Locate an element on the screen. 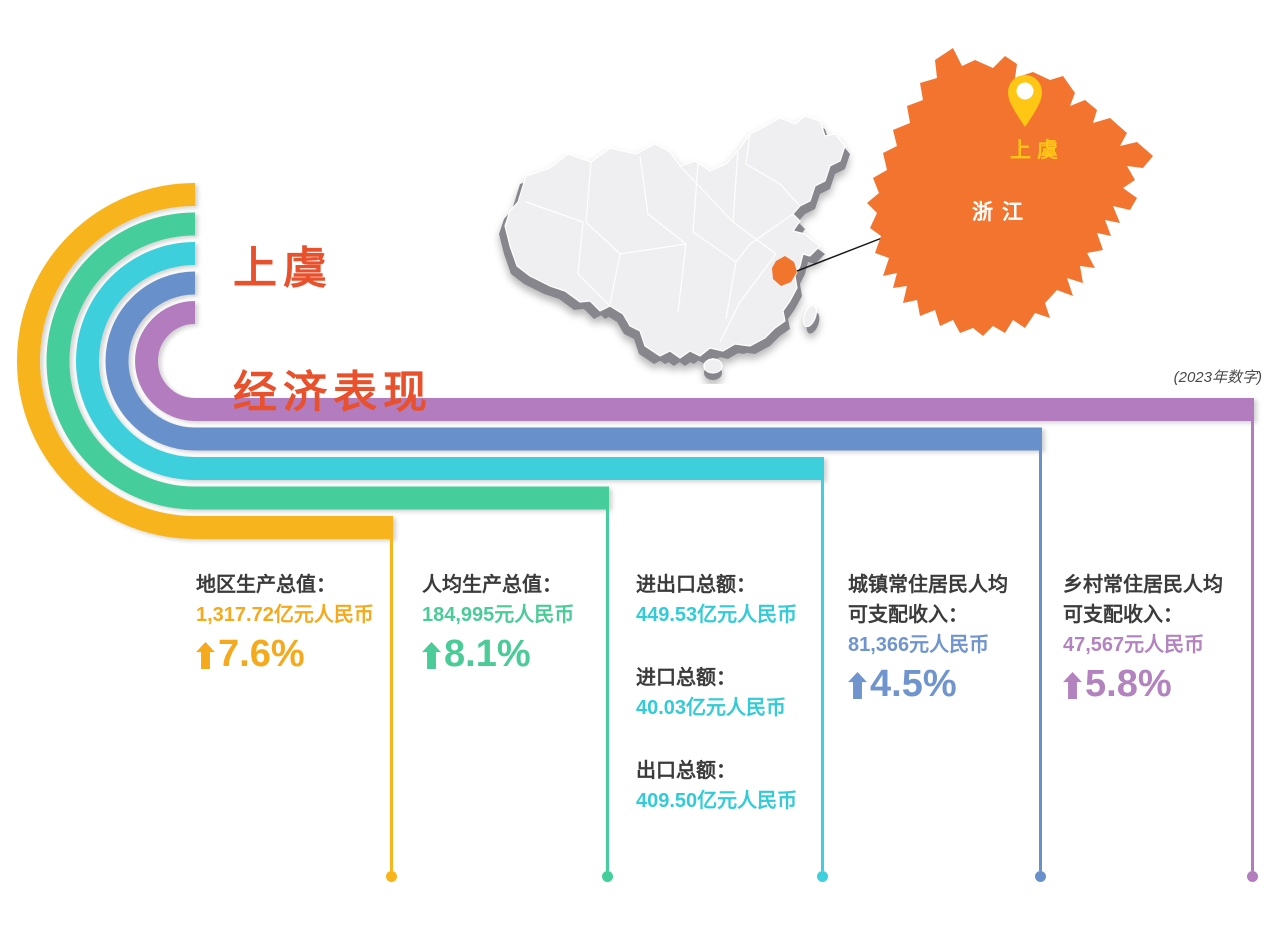 The width and height of the screenshot is (1280, 933). stat-label: 地区生产总值： is located at coordinates (266, 585).